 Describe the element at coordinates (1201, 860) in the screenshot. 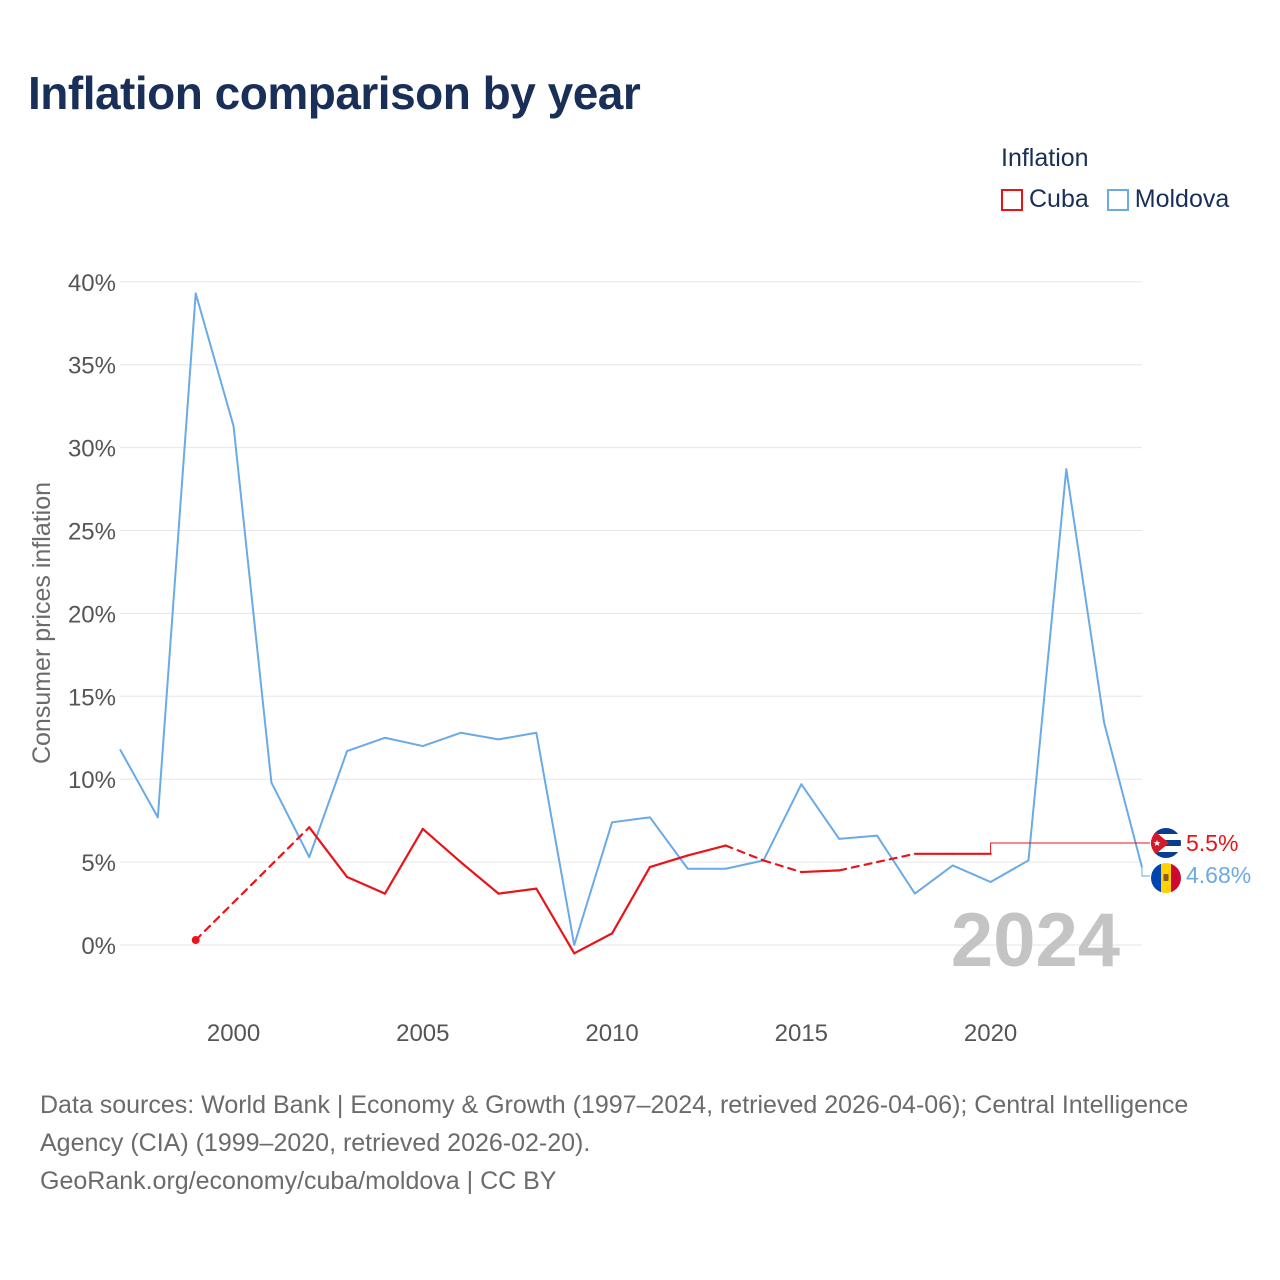

I see `end-markers: 5.5% 4.68%` at that location.